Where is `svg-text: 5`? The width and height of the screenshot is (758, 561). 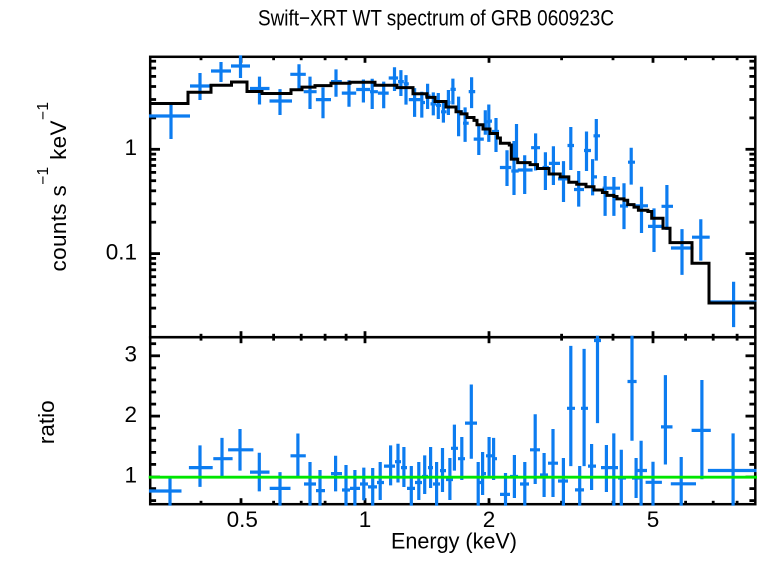 svg-text: 5 is located at coordinates (653, 519).